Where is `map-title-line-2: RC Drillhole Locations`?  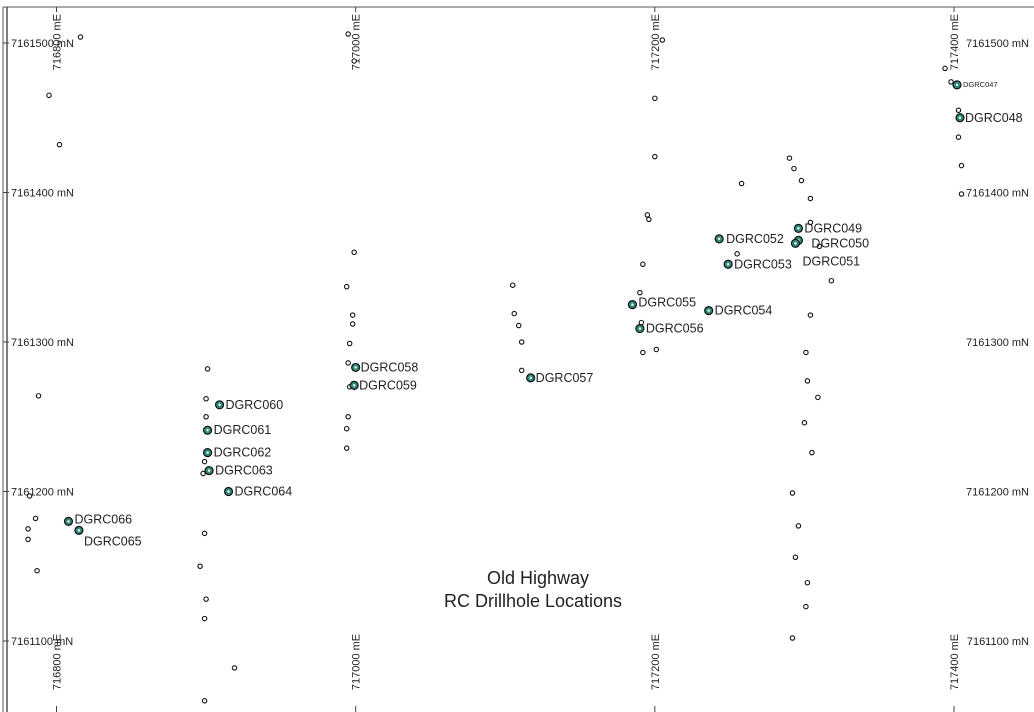 map-title-line-2: RC Drillhole Locations is located at coordinates (533, 601).